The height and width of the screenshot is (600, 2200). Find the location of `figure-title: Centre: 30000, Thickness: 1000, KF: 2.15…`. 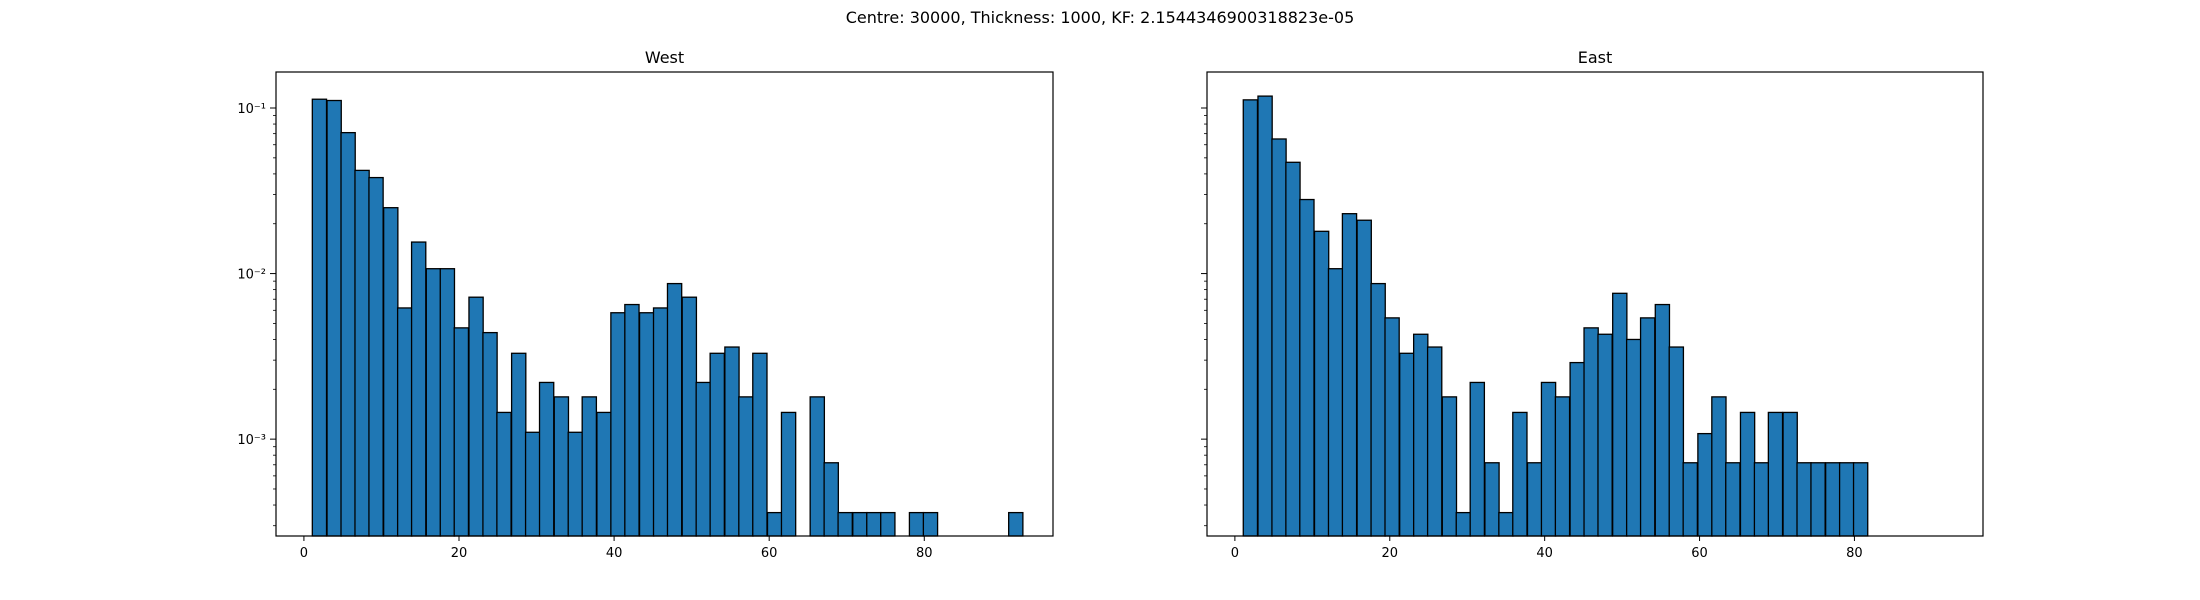

figure-title: Centre: 30000, Thickness: 1000, KF: 2.15… is located at coordinates (1100, 17).